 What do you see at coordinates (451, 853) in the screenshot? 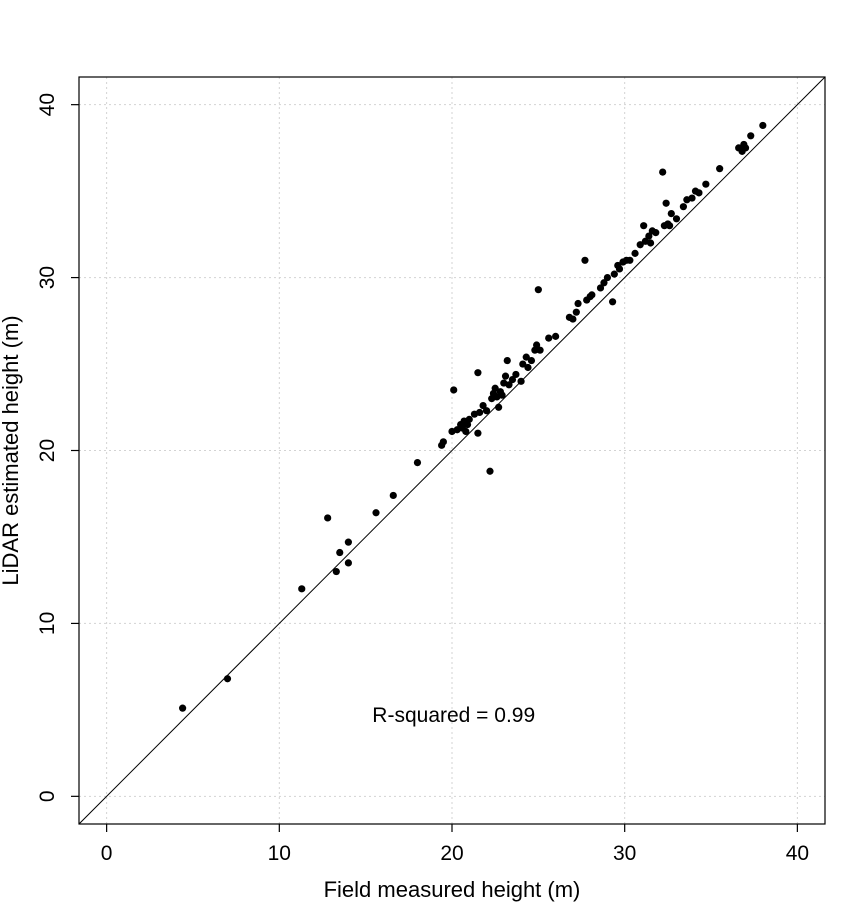
I see `x-tick-label: 20` at bounding box center [451, 853].